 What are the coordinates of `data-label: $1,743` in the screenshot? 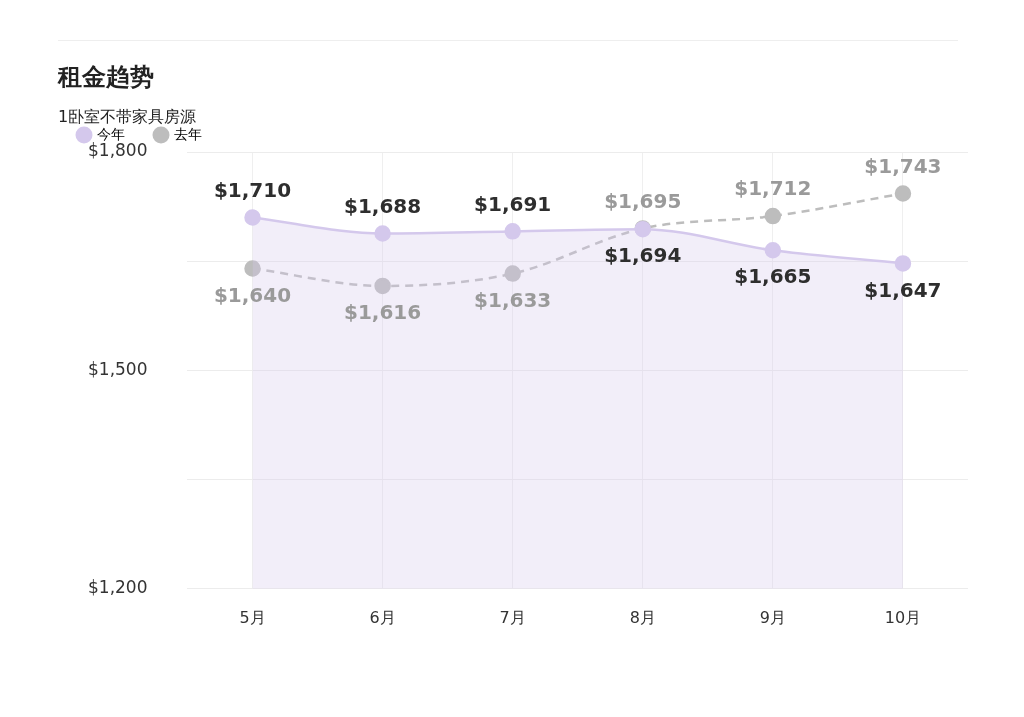 It's located at (903, 165).